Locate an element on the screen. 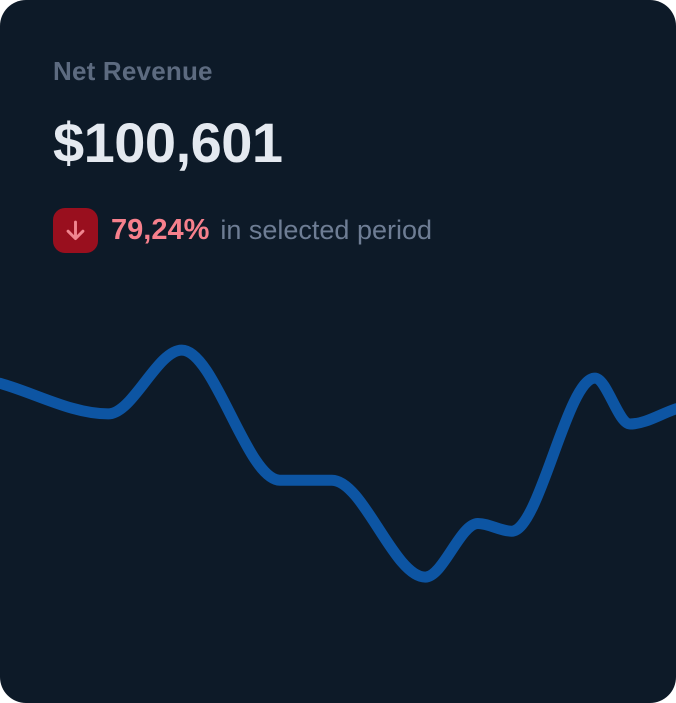  metric-value: $100,601 is located at coordinates (168, 142).